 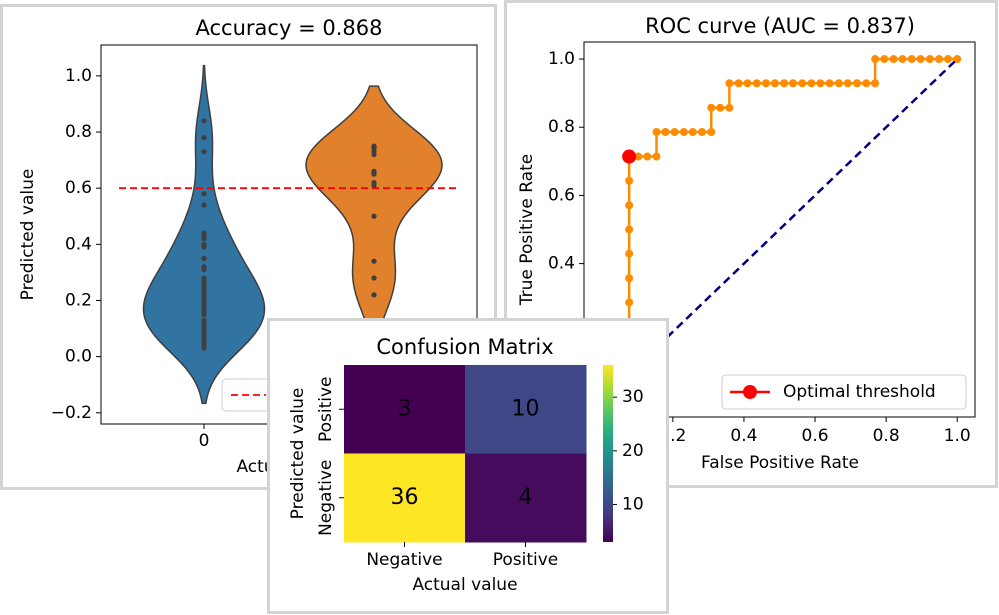 What do you see at coordinates (404, 560) in the screenshot?
I see `x-tick-label: Negative` at bounding box center [404, 560].